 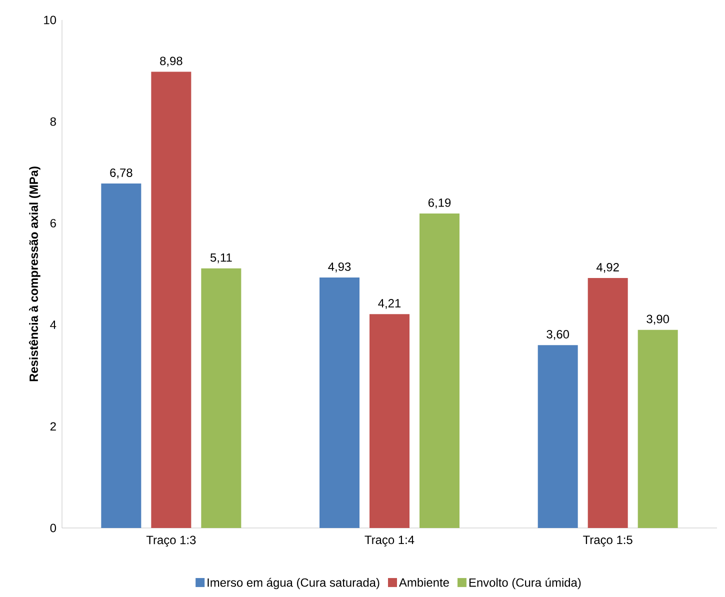 I want to click on data-label: 8,98, so click(x=171, y=61).